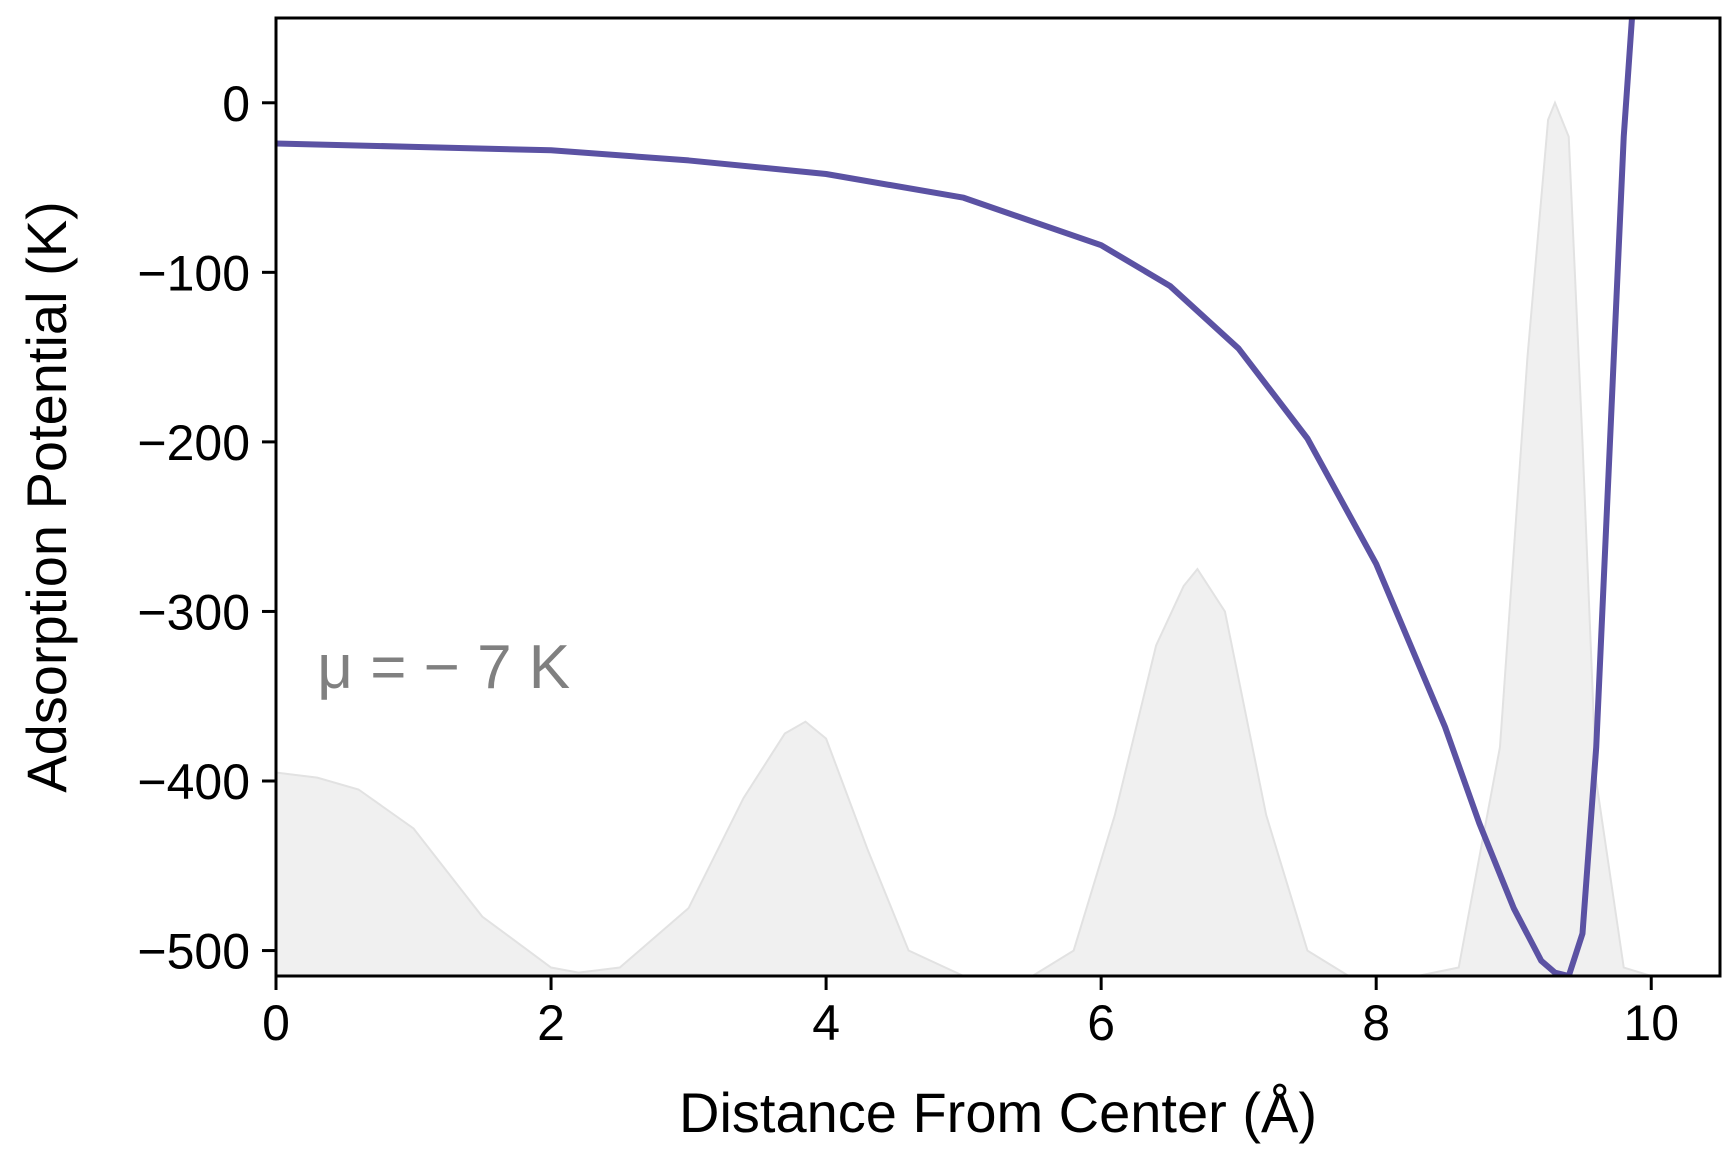 The image size is (1734, 1162). I want to click on x-axis-label: Distance From Center (Å), so click(998, 1112).